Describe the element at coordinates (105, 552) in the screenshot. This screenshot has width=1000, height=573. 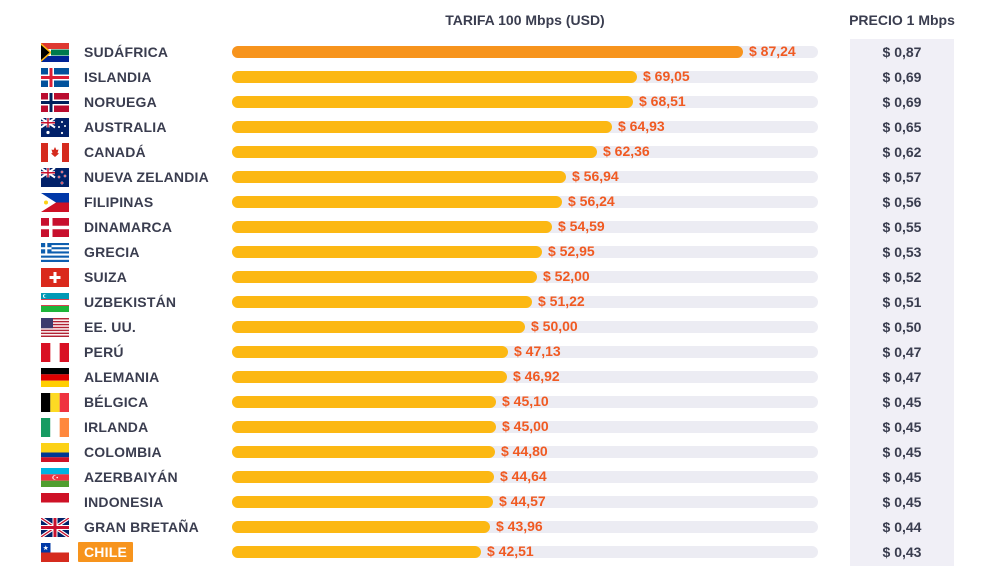
I see `country-label: CHILE` at that location.